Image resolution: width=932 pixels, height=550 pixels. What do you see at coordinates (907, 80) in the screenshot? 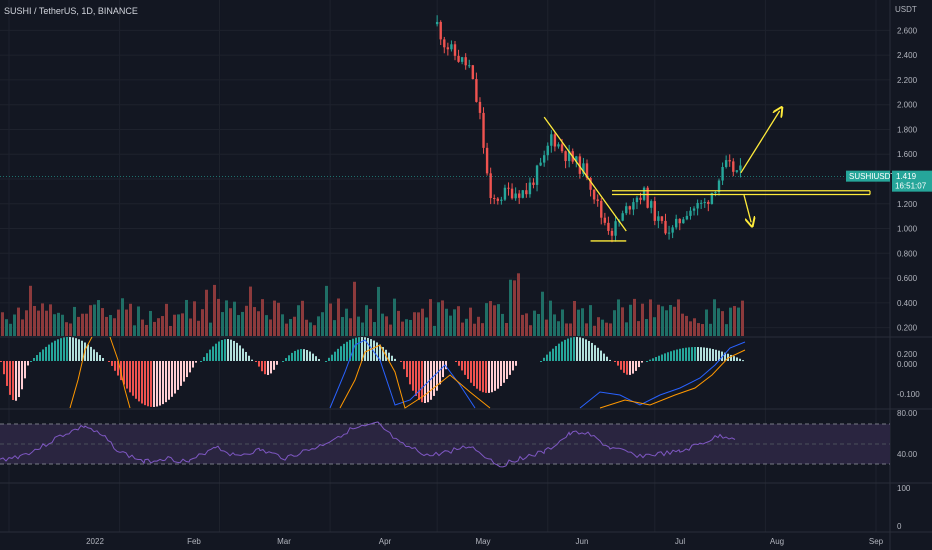
I see `price-tick-label: 2.200` at bounding box center [907, 80].